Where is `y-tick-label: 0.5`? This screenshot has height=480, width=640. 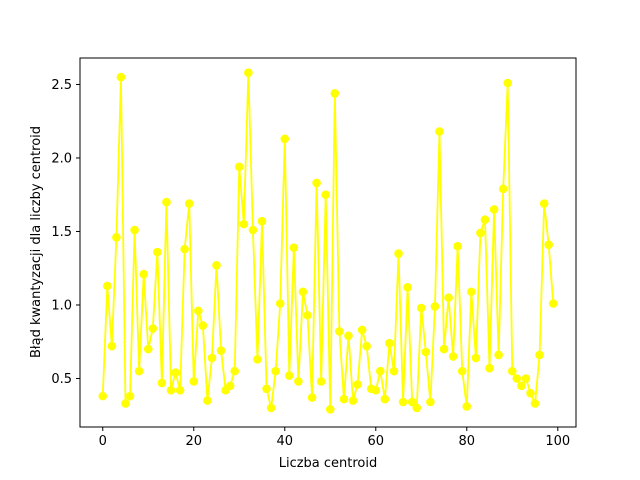
y-tick-label: 0.5 is located at coordinates (61, 379).